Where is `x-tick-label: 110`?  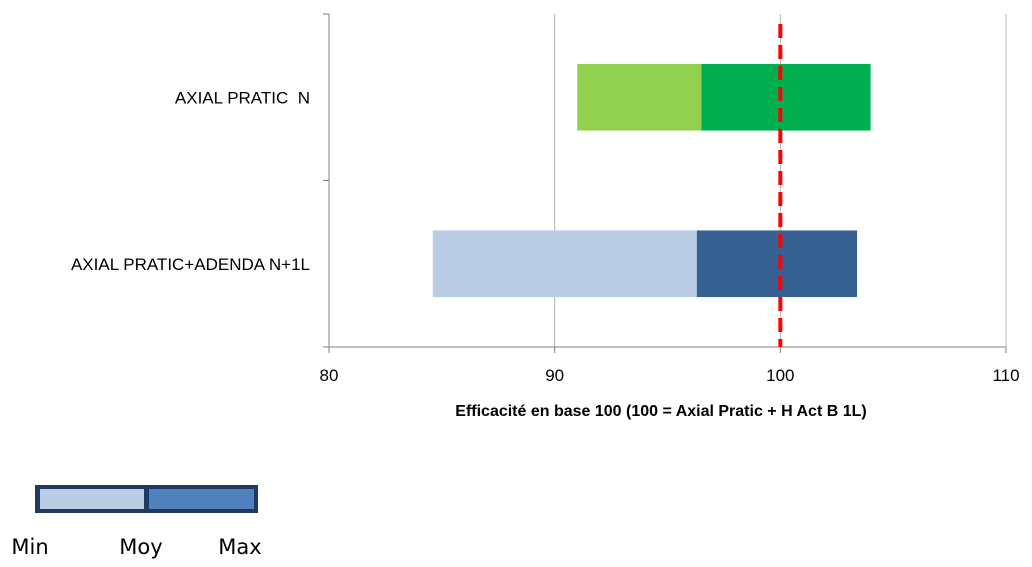
x-tick-label: 110 is located at coordinates (1005, 375).